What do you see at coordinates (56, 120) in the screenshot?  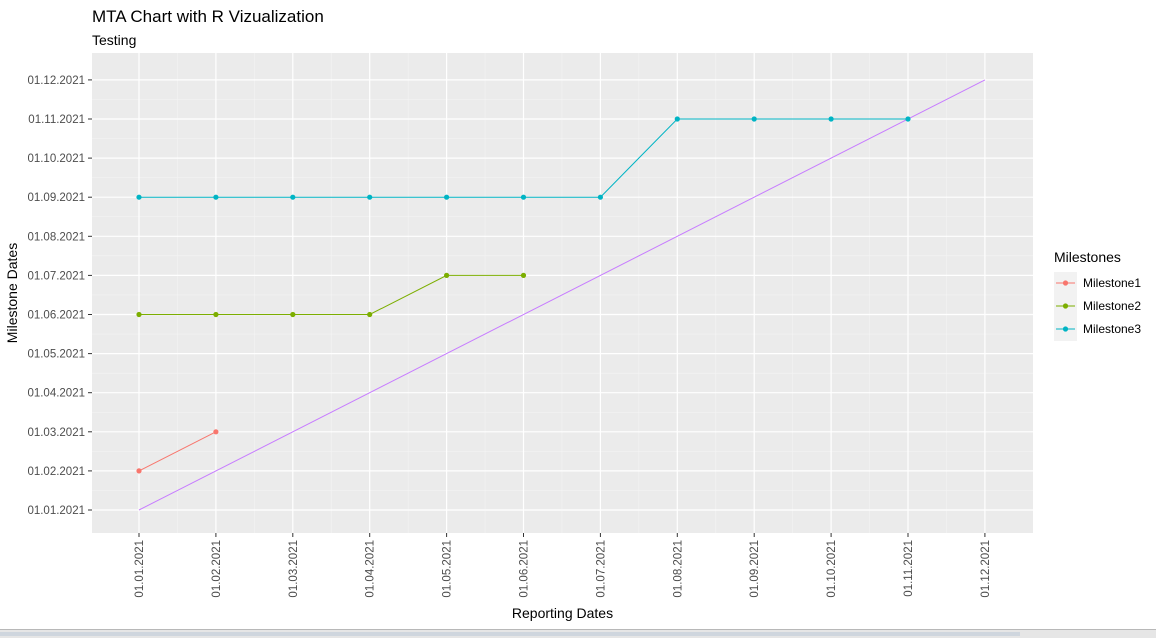 I see `y-tick-label: 01.11.2021` at bounding box center [56, 120].